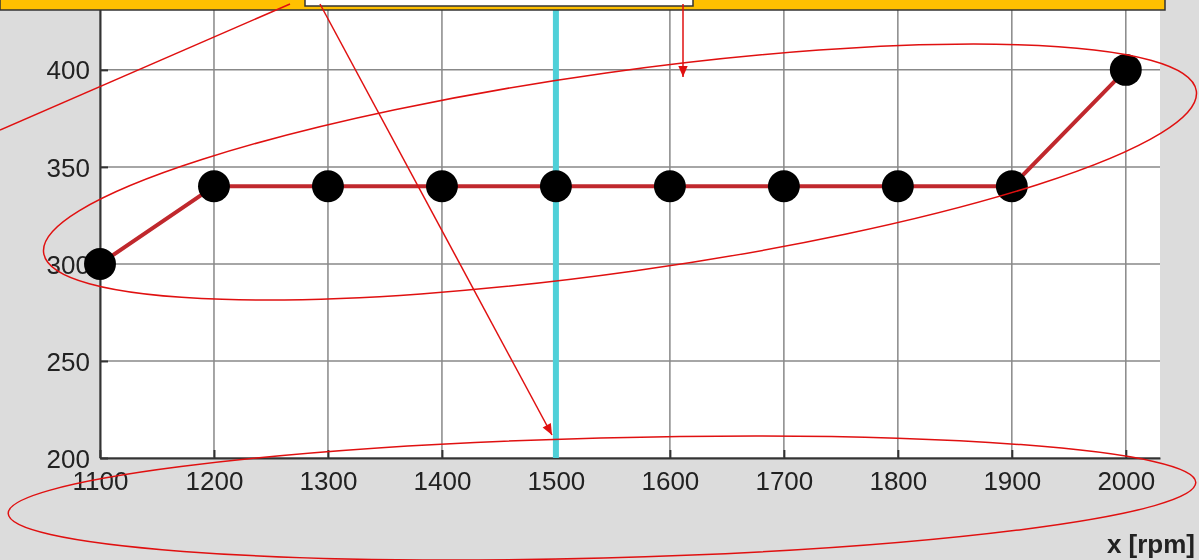 This screenshot has height=560, width=1199. I want to click on x-tick-label: 1300, so click(328, 481).